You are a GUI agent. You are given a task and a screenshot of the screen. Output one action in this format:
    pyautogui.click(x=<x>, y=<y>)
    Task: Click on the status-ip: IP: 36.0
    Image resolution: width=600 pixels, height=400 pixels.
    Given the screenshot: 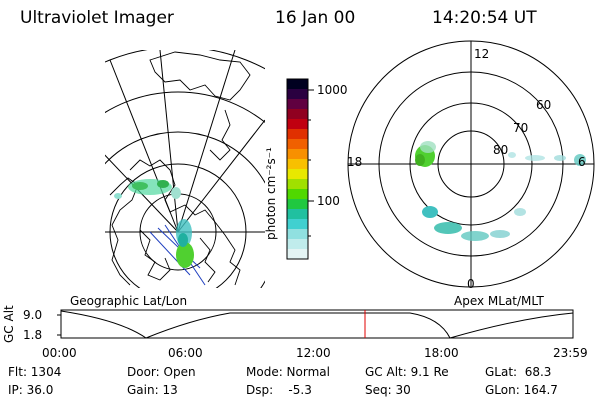 What is the action you would take?
    pyautogui.click(x=31, y=390)
    